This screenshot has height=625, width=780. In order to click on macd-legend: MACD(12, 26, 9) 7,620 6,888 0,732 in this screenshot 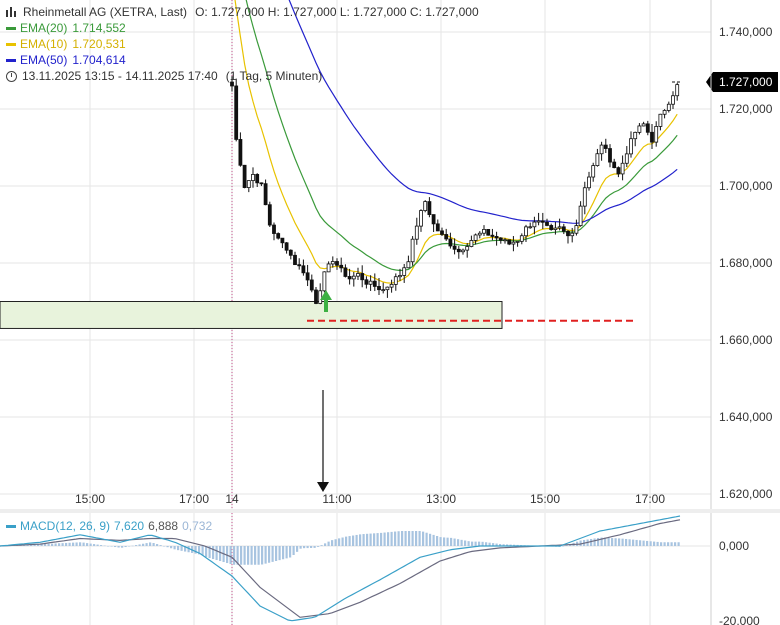, I will do `click(111, 526)`.